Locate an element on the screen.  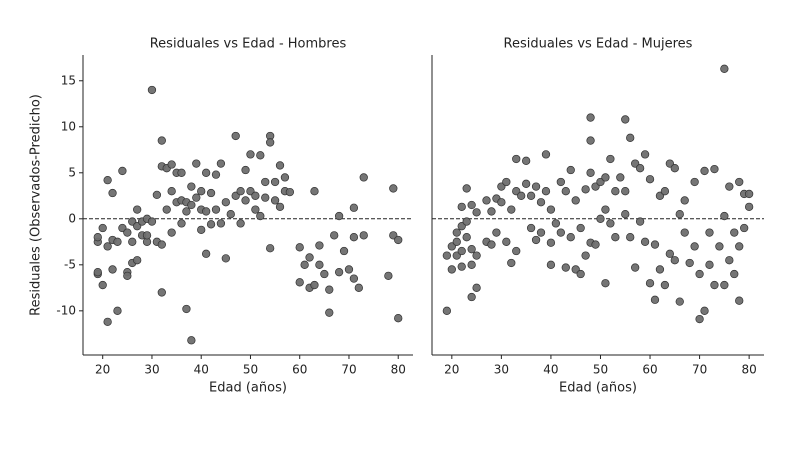
x-tick-label: 40 is located at coordinates (550, 370).